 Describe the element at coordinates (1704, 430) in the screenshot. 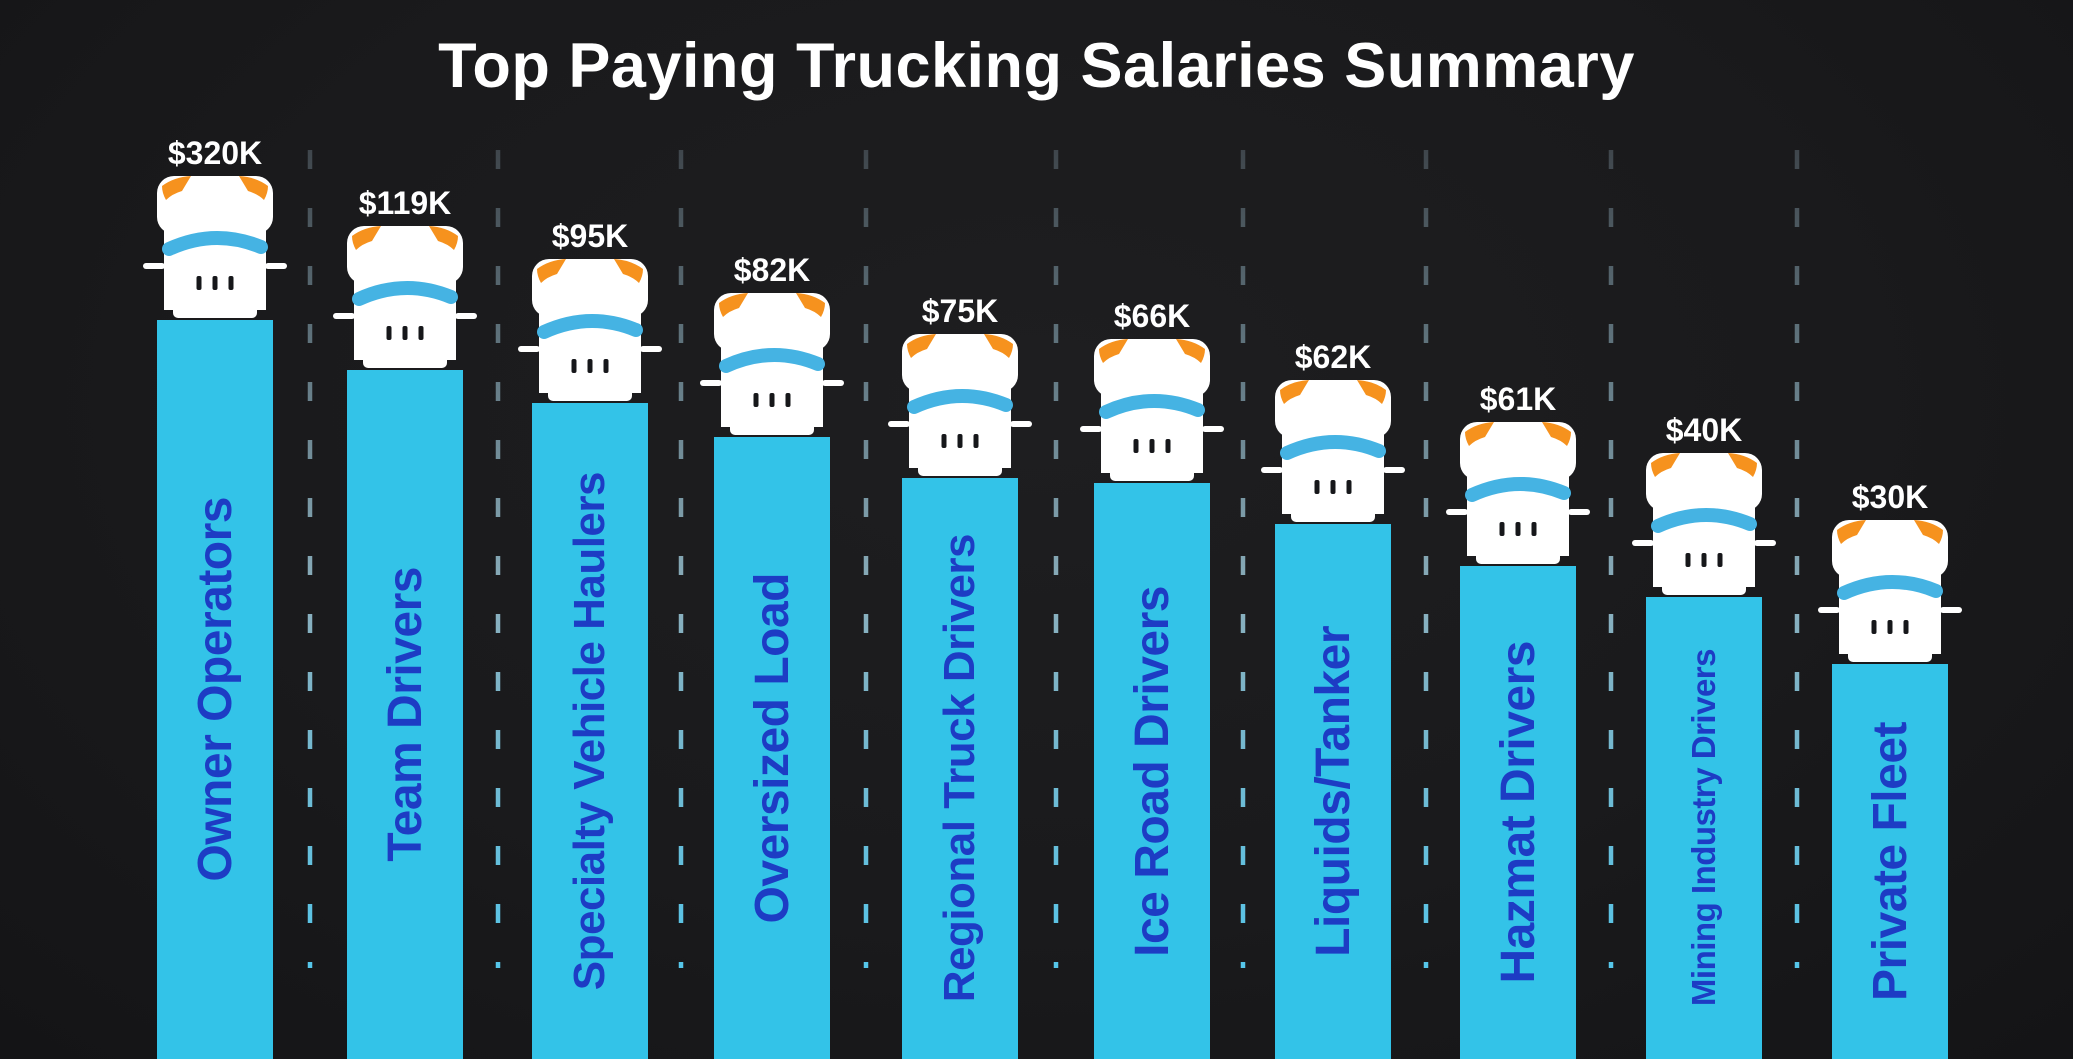

I see `salary-value-label: $40K` at that location.